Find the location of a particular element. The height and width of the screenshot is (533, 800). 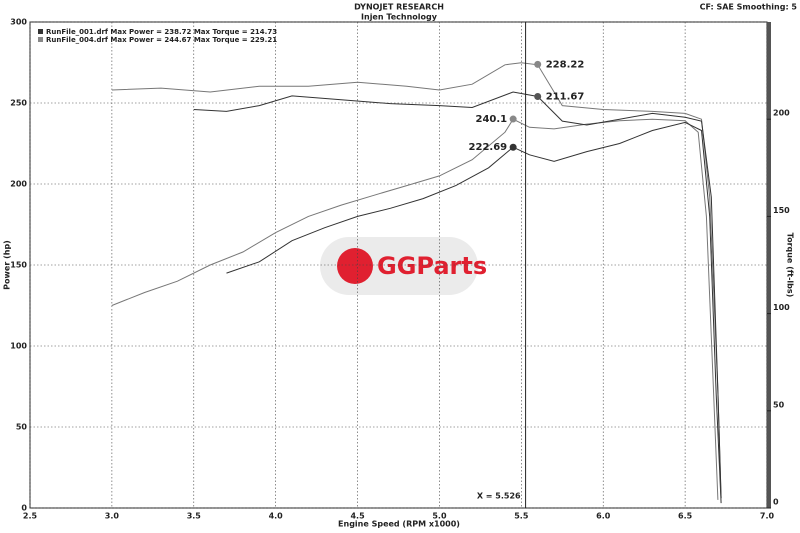

y2-tick-label: 200 is located at coordinates (781, 113).